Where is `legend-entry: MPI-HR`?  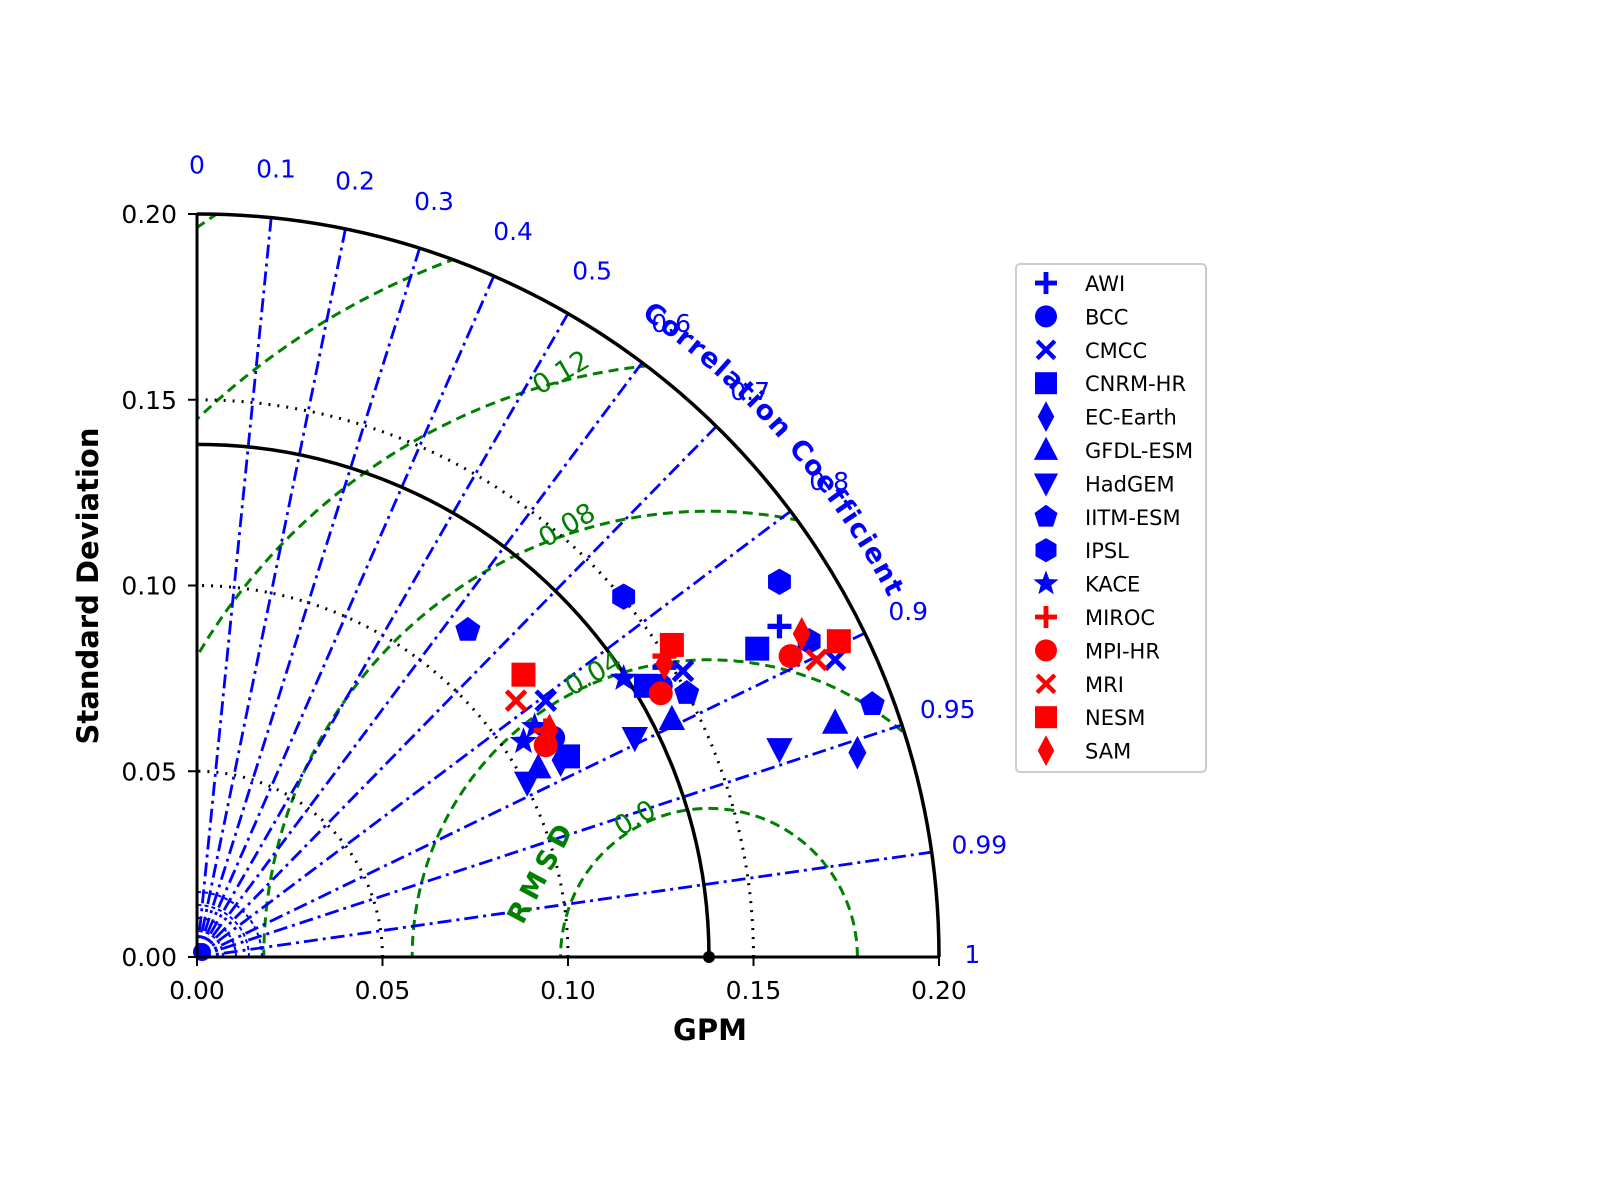 legend-entry: MPI-HR is located at coordinates (1097, 651).